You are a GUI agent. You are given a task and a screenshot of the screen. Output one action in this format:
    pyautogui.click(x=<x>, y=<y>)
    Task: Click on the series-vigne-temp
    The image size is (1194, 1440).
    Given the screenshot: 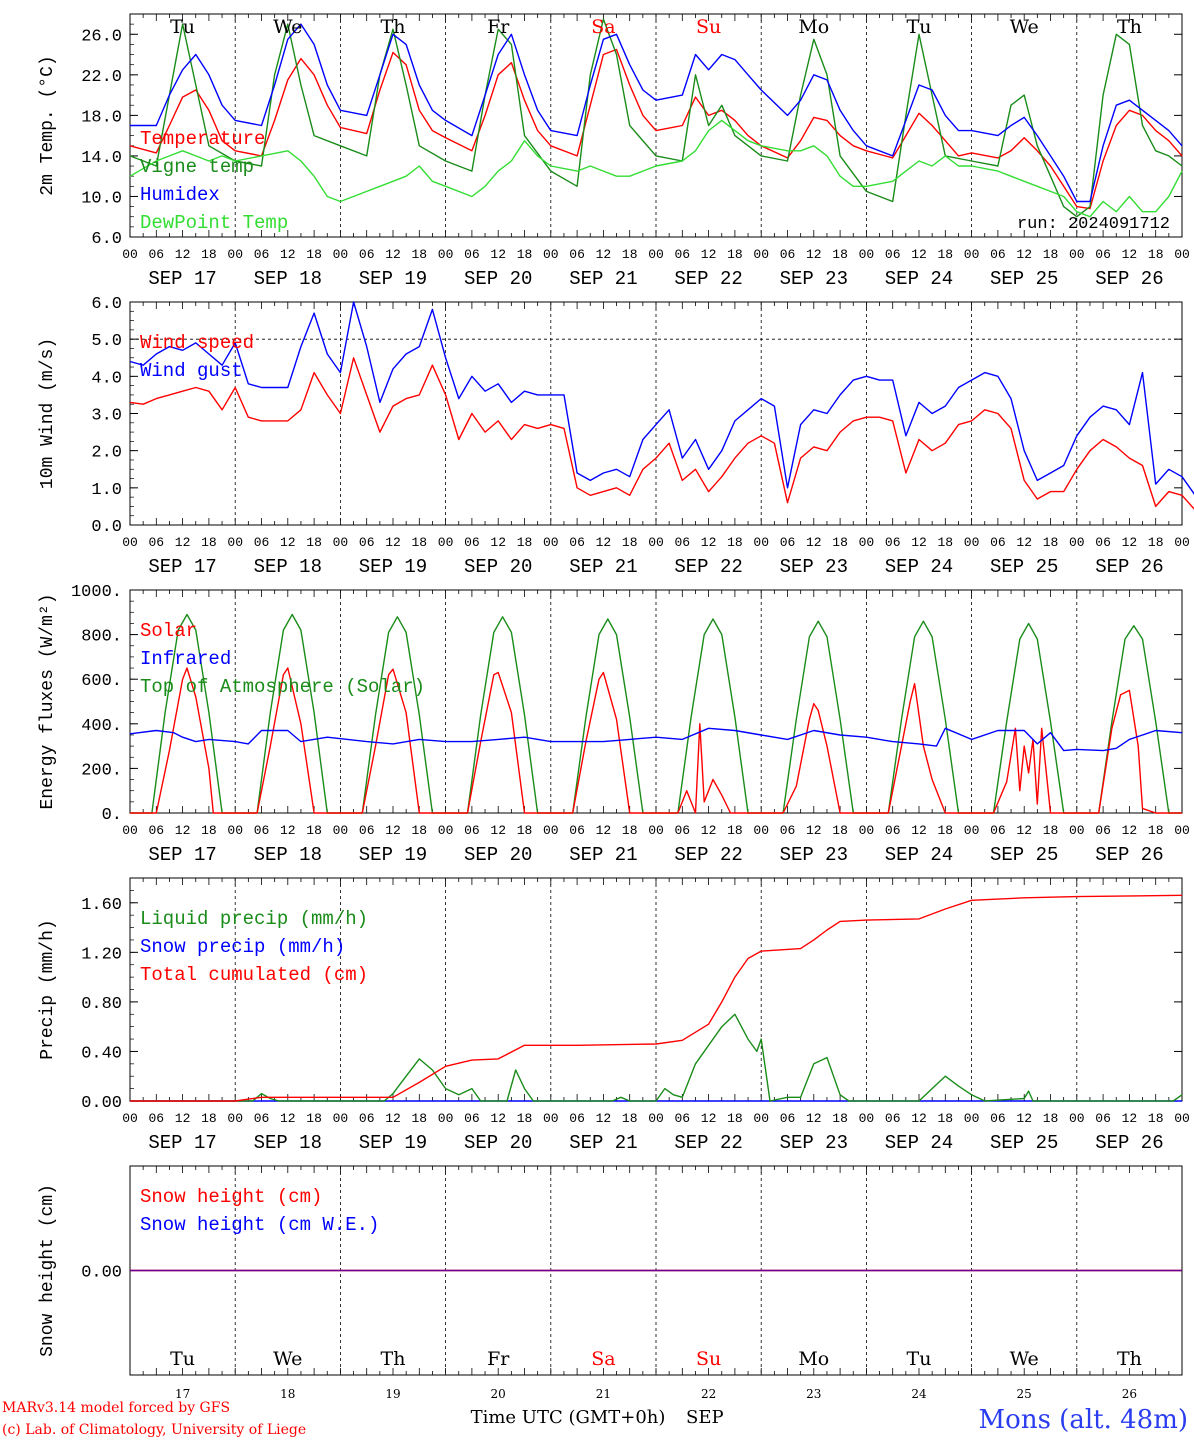 What is the action you would take?
    pyautogui.click(x=656, y=118)
    